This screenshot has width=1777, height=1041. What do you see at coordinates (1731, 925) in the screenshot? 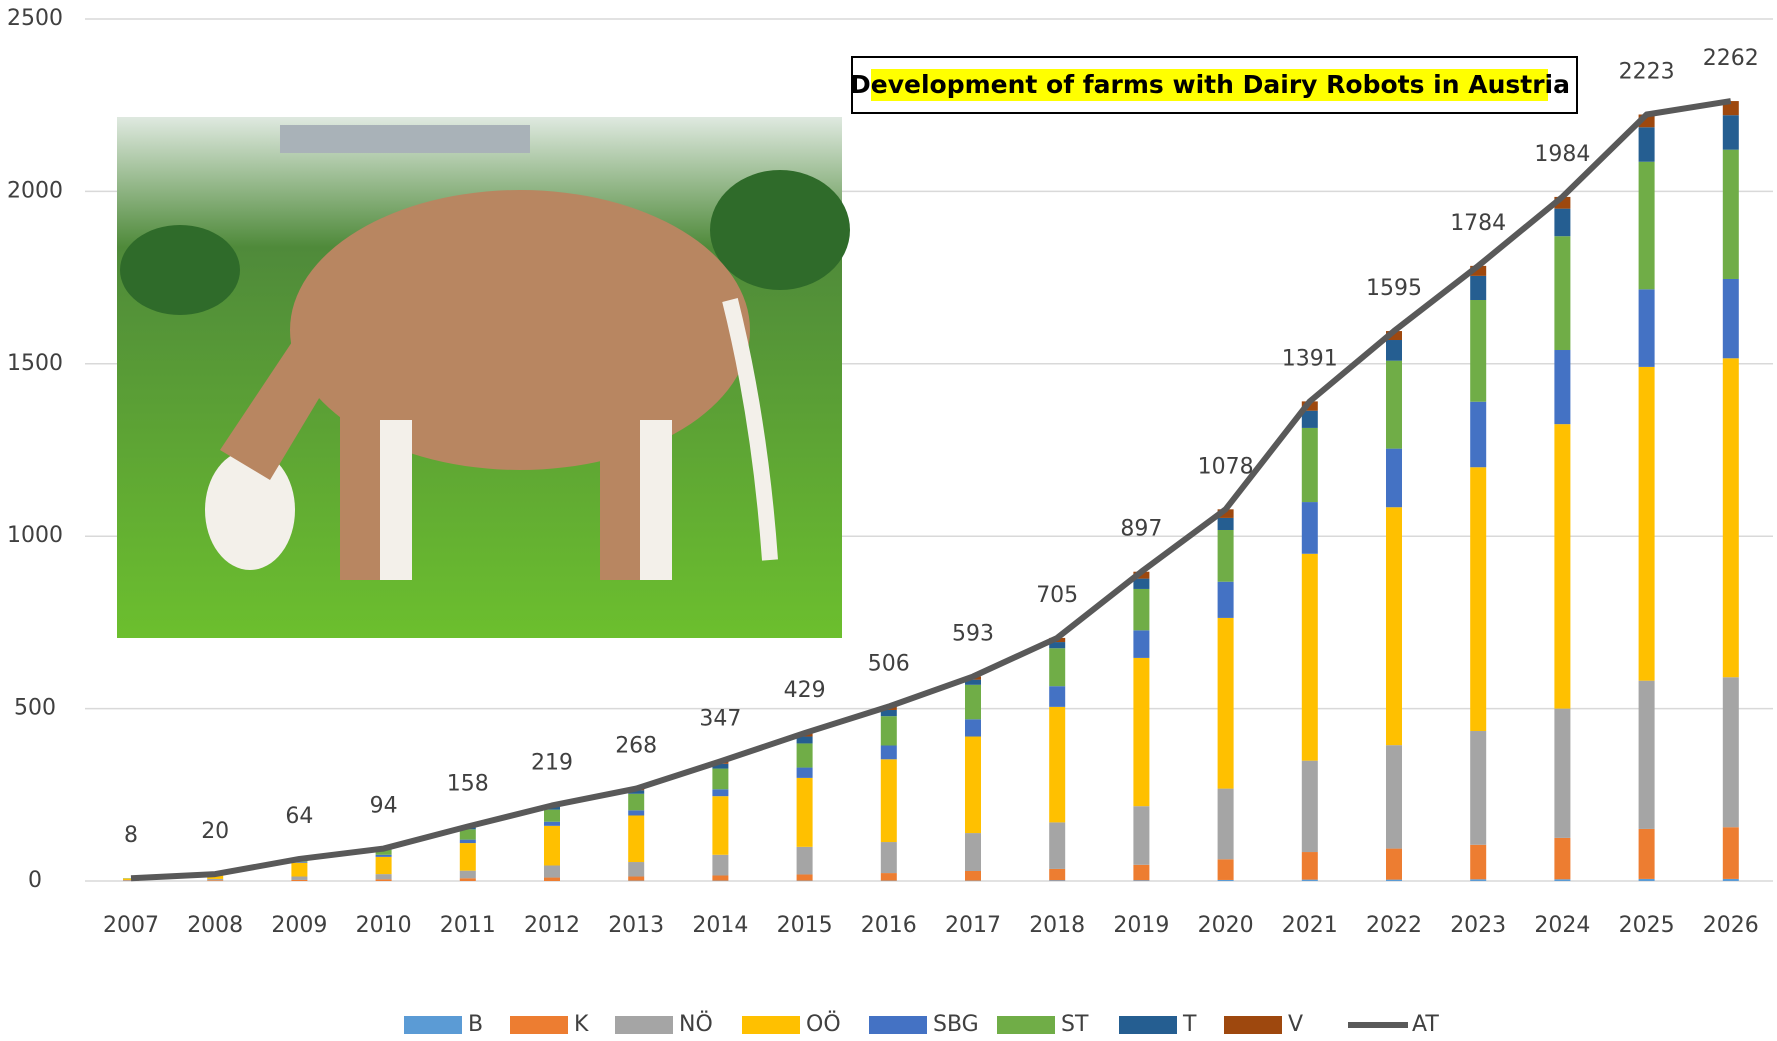
I see `x-tick-label: 2026` at bounding box center [1731, 925].